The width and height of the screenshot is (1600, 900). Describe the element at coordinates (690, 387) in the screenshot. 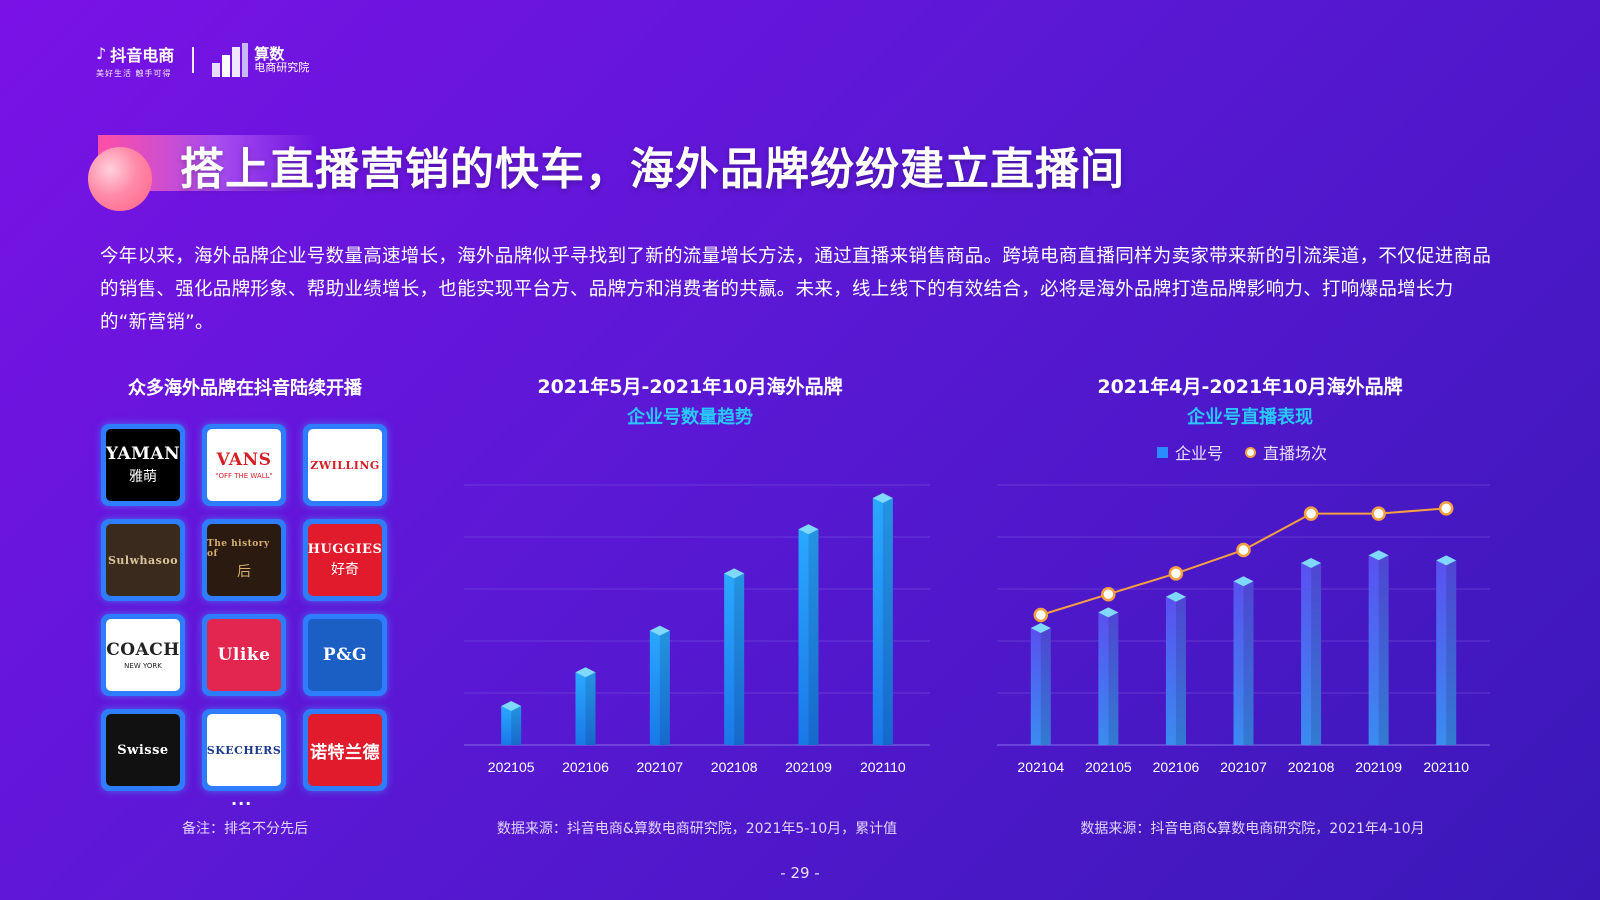

I see `chart1-title: 2021年5月-2021年10月海外品牌` at that location.